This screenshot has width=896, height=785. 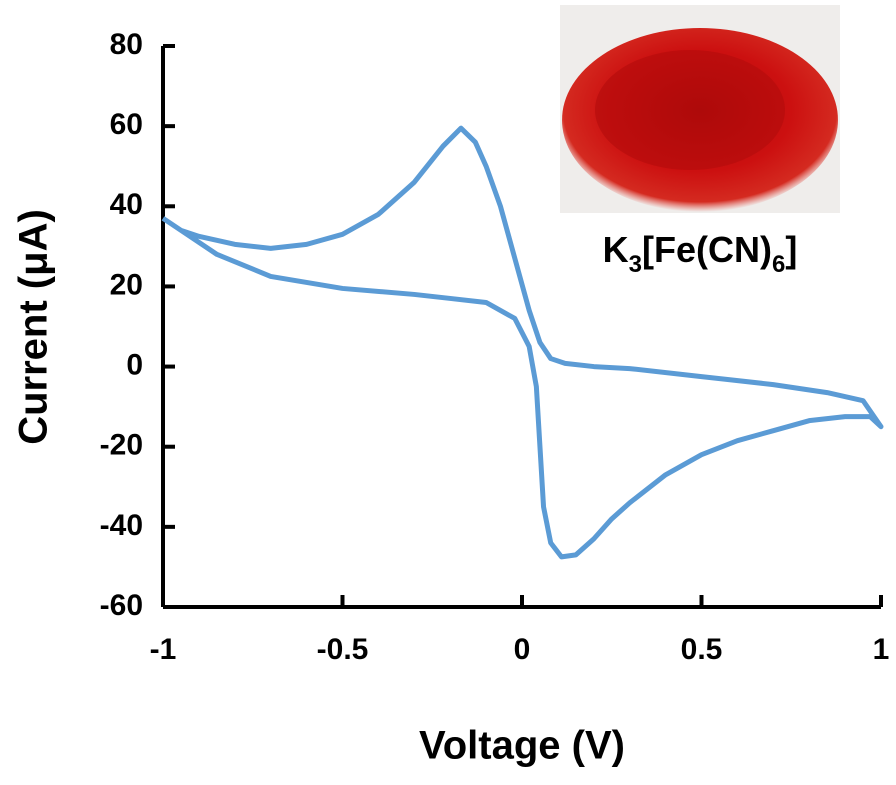 I want to click on x-axis-title: Voltage (V), so click(x=522, y=746).